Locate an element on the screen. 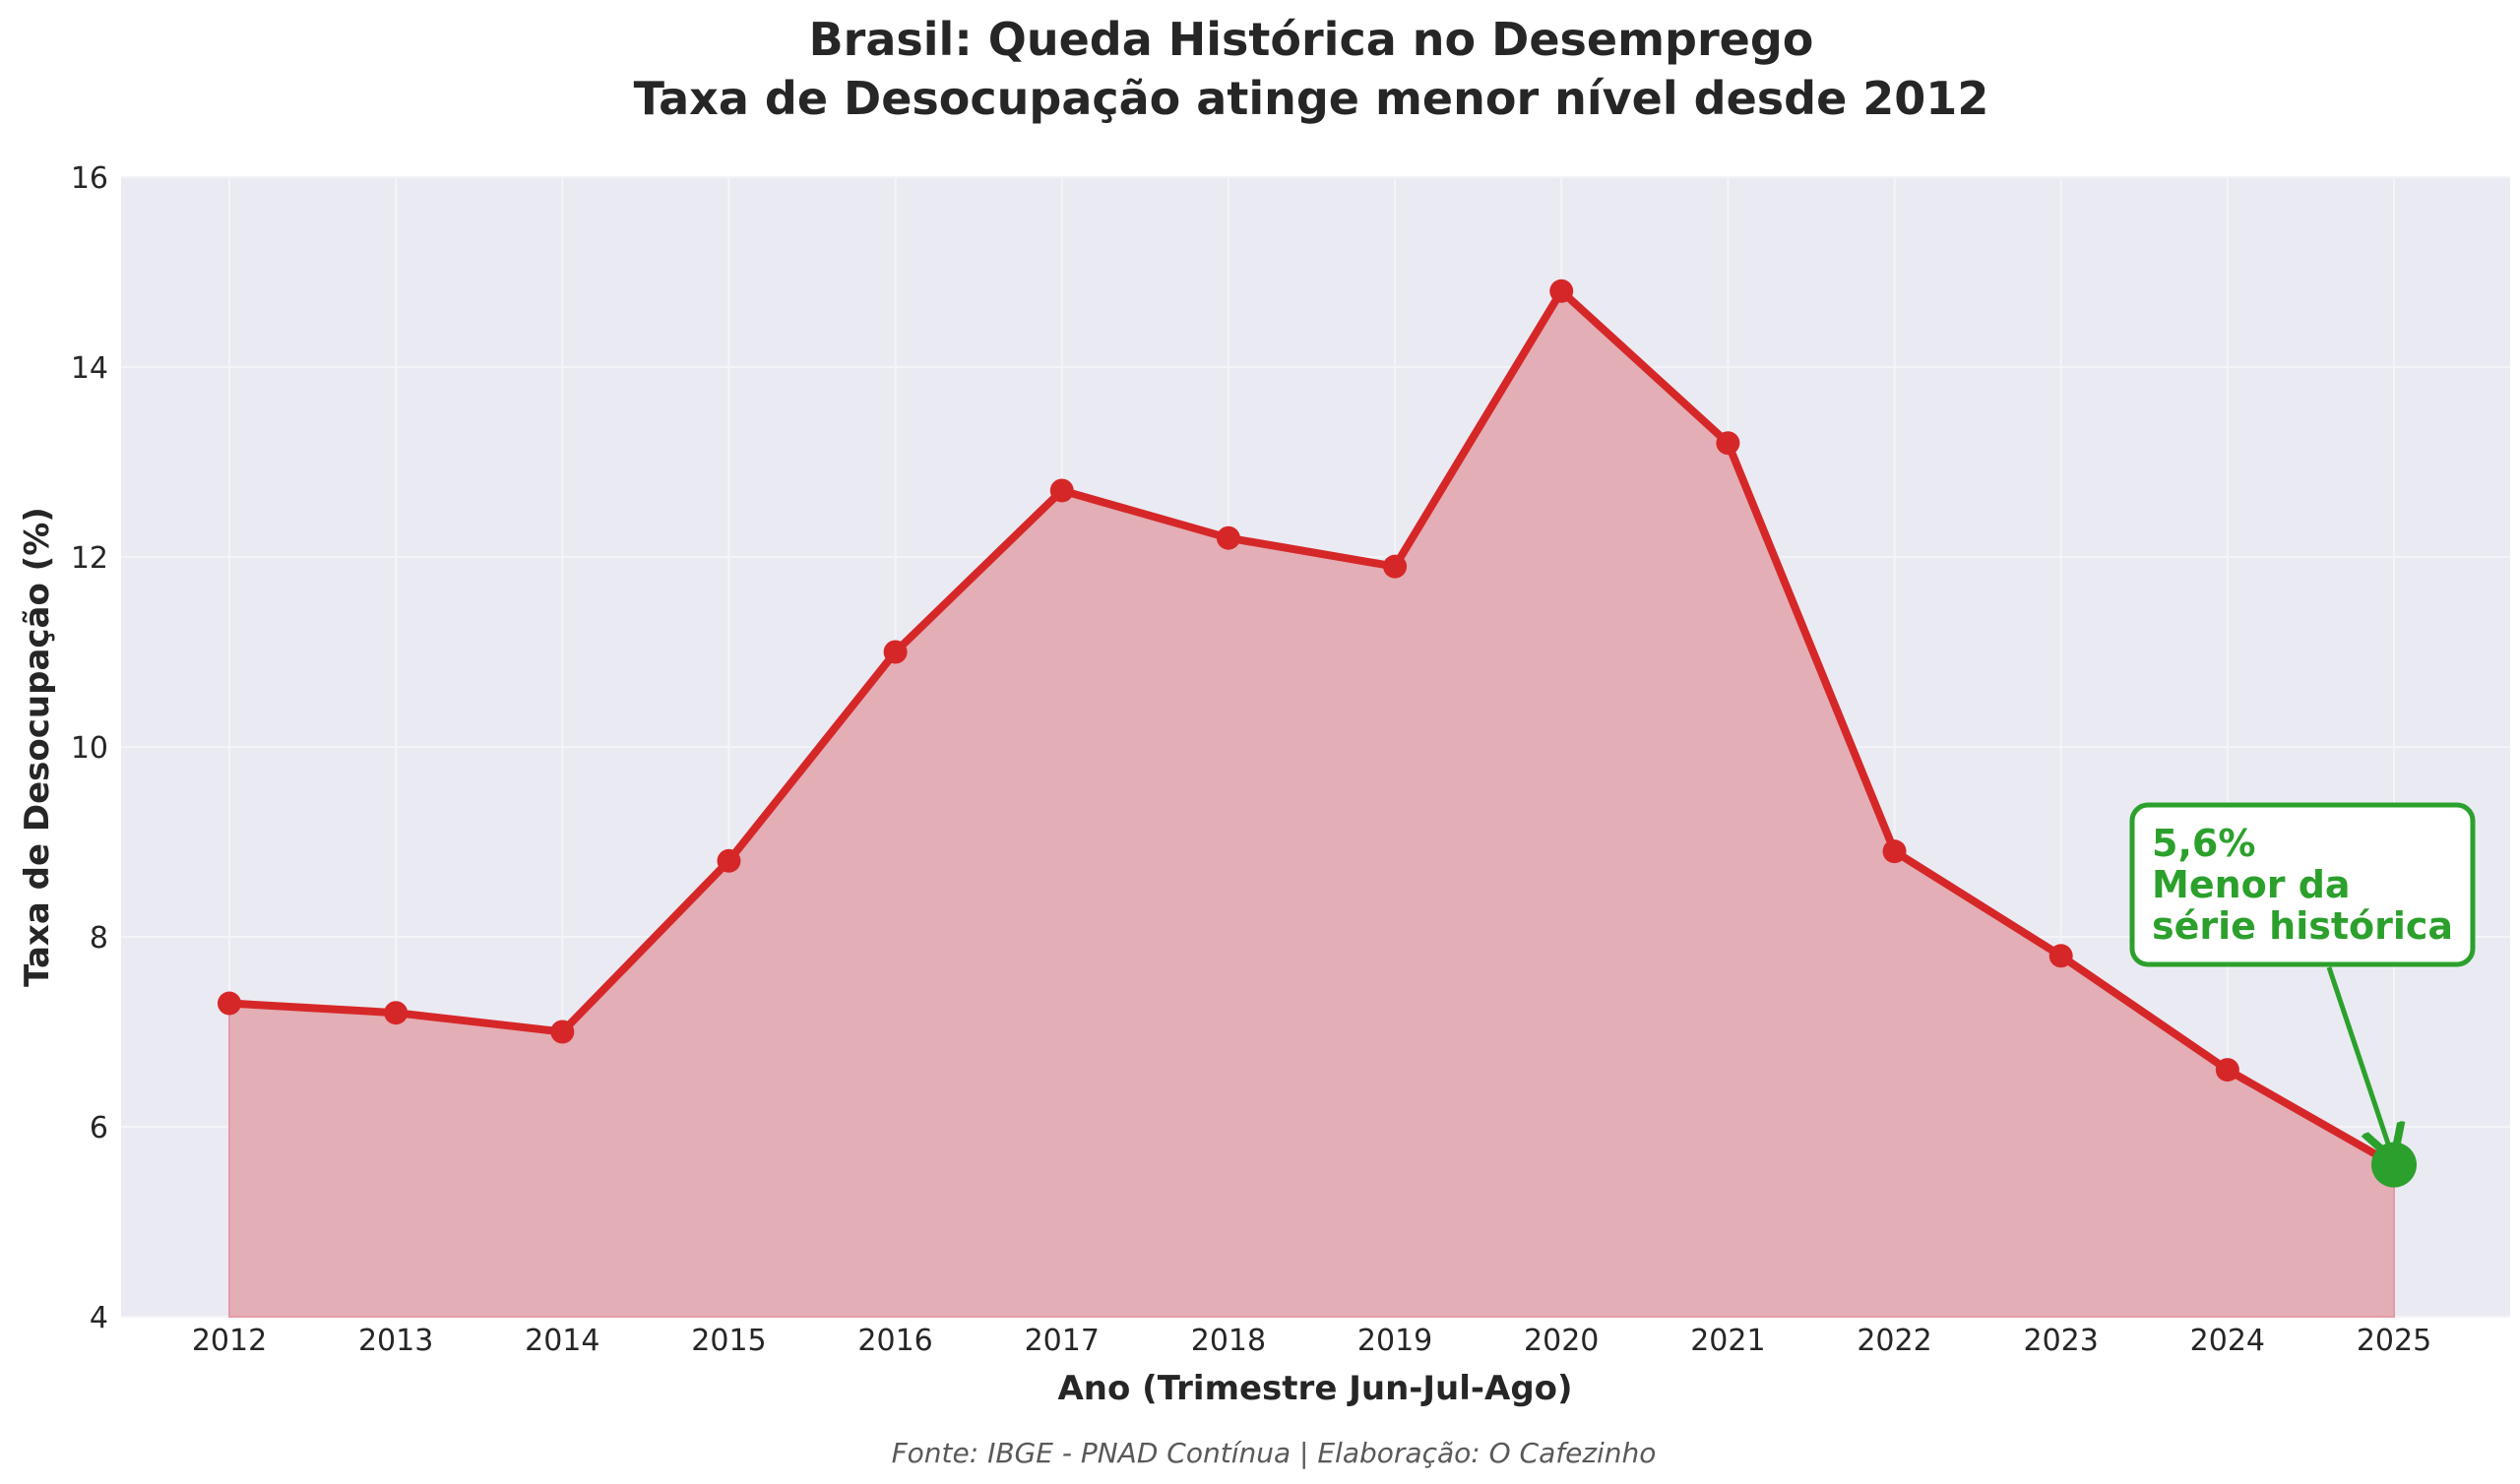  y-axis-label: Taxa de Desocupação (%) is located at coordinates (37, 747).